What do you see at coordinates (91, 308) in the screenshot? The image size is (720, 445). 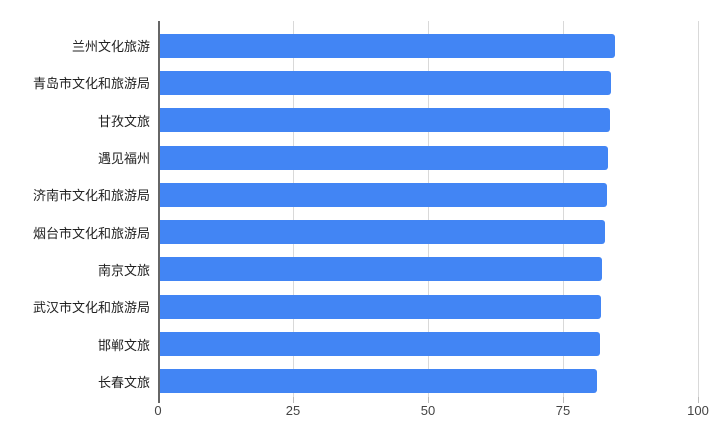 I see `category-label: 武汉市文化和旅游局` at bounding box center [91, 308].